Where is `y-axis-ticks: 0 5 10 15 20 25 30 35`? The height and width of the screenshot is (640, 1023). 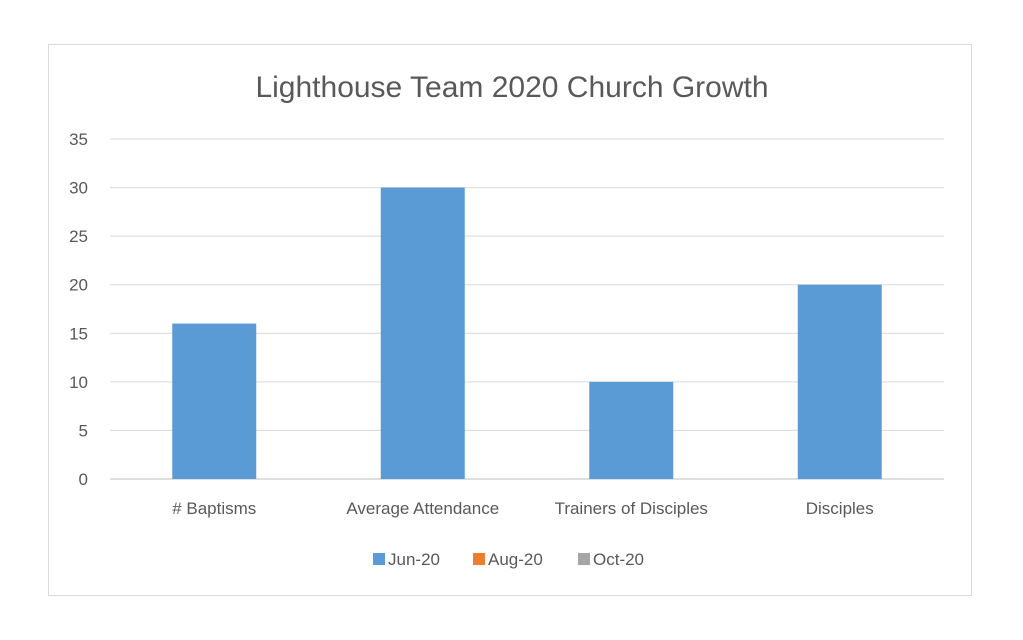 y-axis-ticks: 0 5 10 15 20 25 30 35 is located at coordinates (78, 309).